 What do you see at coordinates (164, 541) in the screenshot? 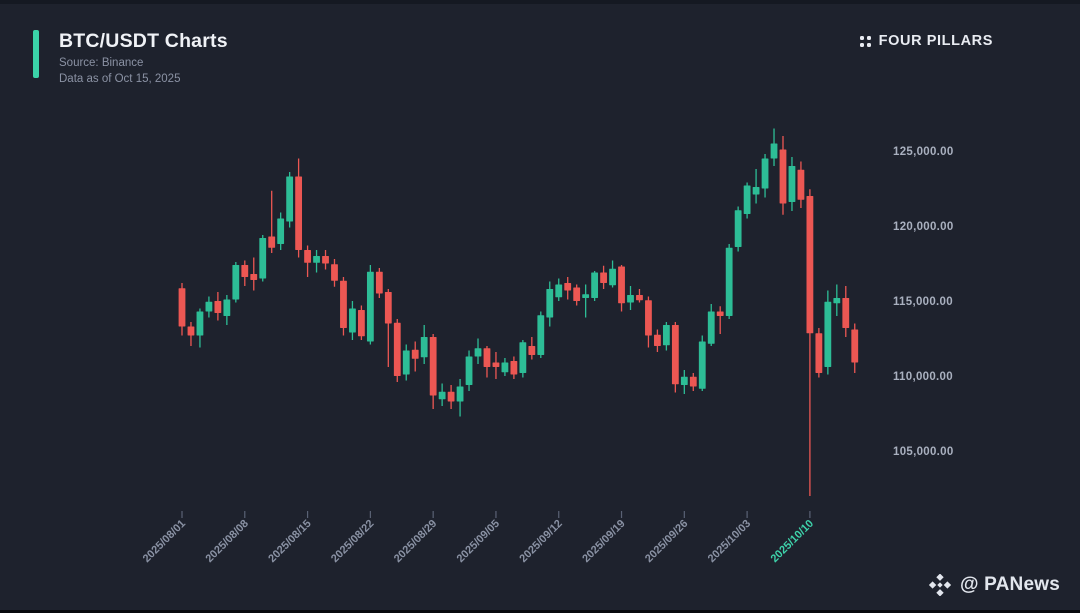
I see `x-axis-tick-label: 2025/08/01` at bounding box center [164, 541].